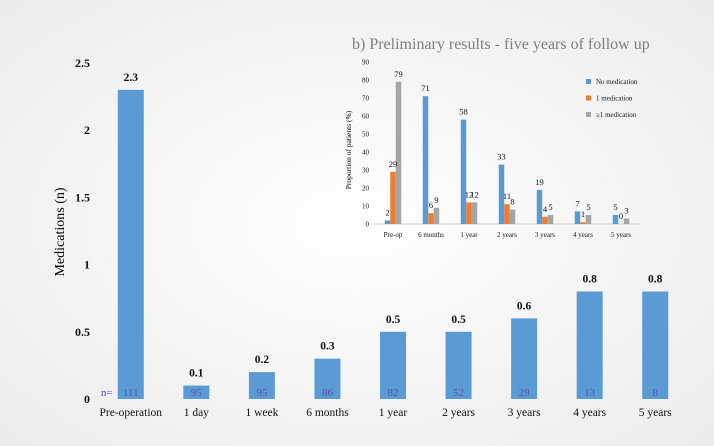 The image size is (714, 446). Describe the element at coordinates (196, 374) in the screenshot. I see `main-value-label: 0.1` at that location.